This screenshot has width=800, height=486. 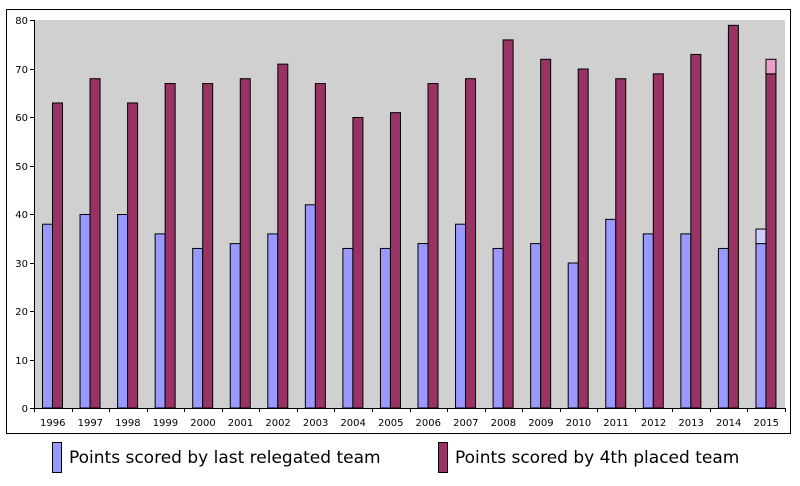 I want to click on bar-relegated-2001, so click(x=235, y=326).